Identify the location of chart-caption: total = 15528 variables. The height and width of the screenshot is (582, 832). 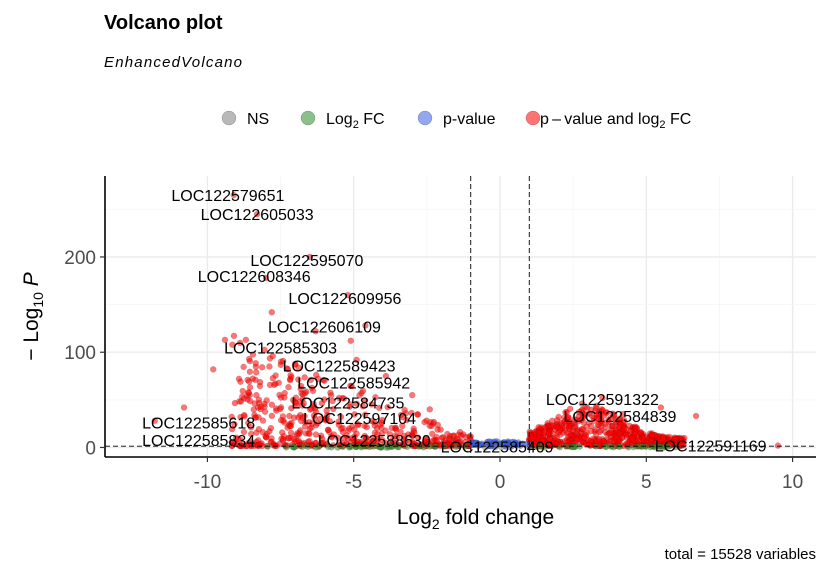
(740, 554).